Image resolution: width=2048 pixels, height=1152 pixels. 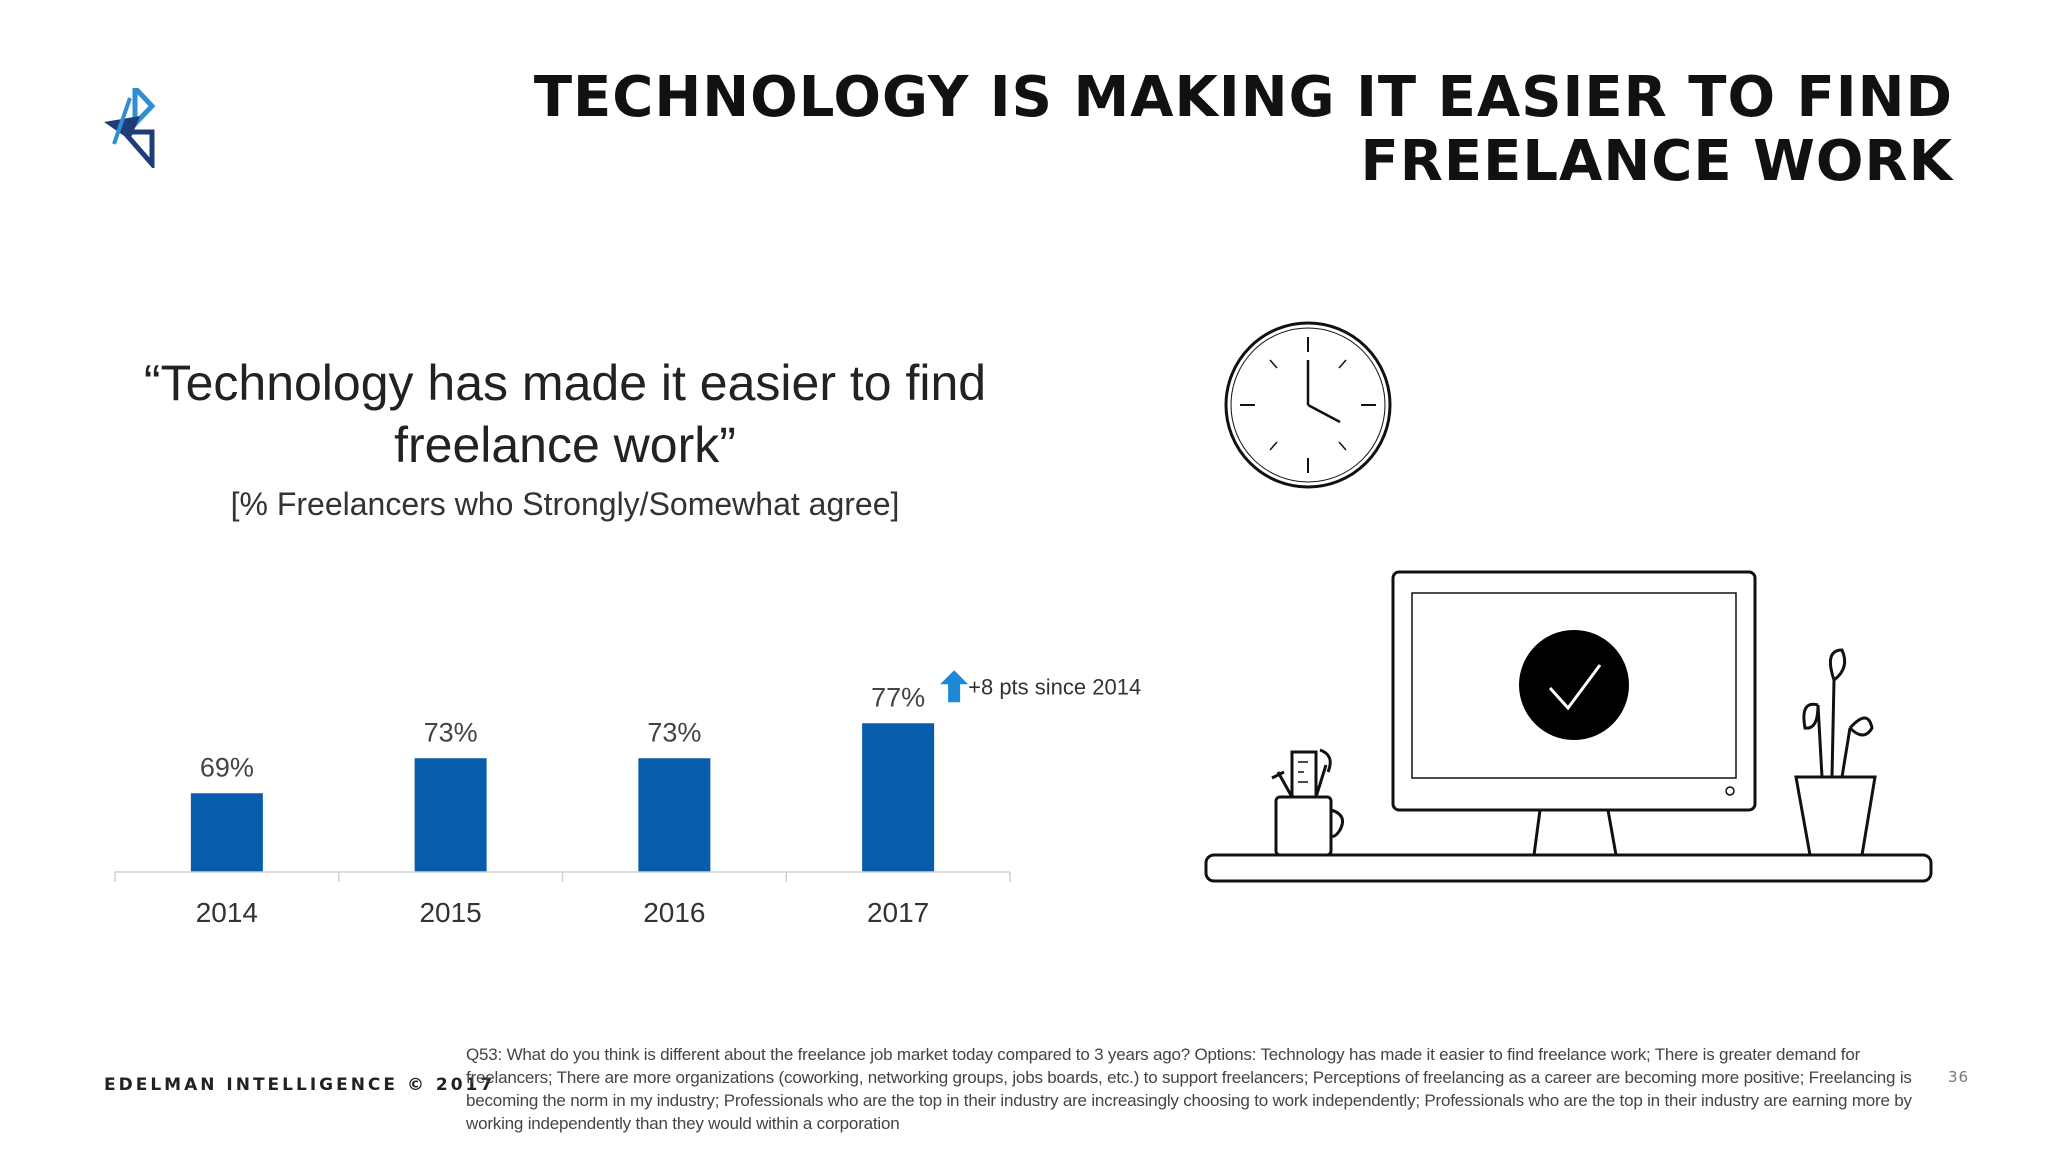 What do you see at coordinates (227, 912) in the screenshot?
I see `category-label: 2014` at bounding box center [227, 912].